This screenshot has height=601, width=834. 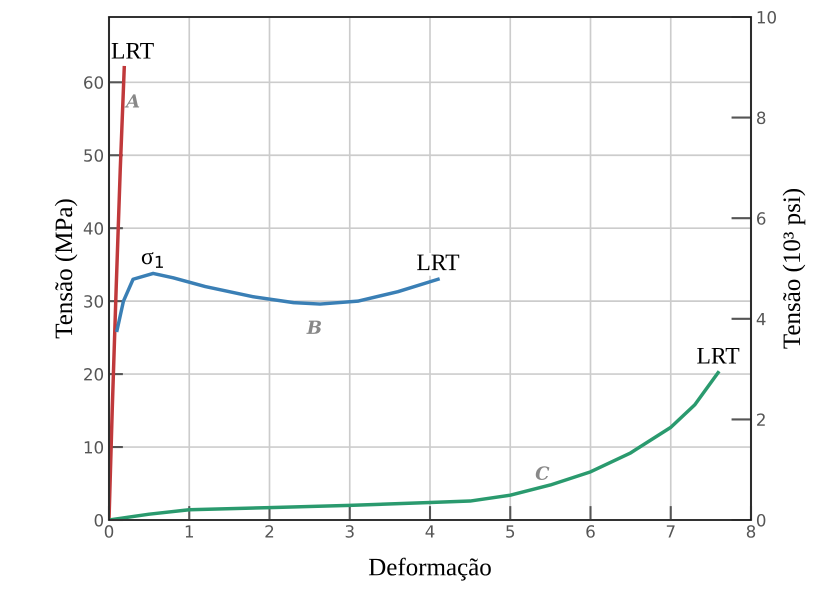 What do you see at coordinates (94, 301) in the screenshot?
I see `y-tick-label: 30` at bounding box center [94, 301].